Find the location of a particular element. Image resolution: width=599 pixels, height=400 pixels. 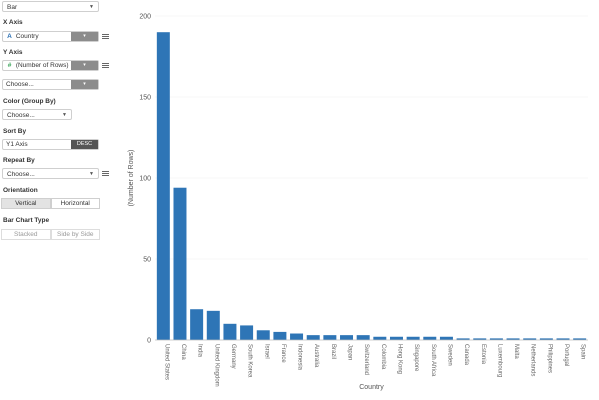

color-select: Choose... ▼ is located at coordinates (37, 114).